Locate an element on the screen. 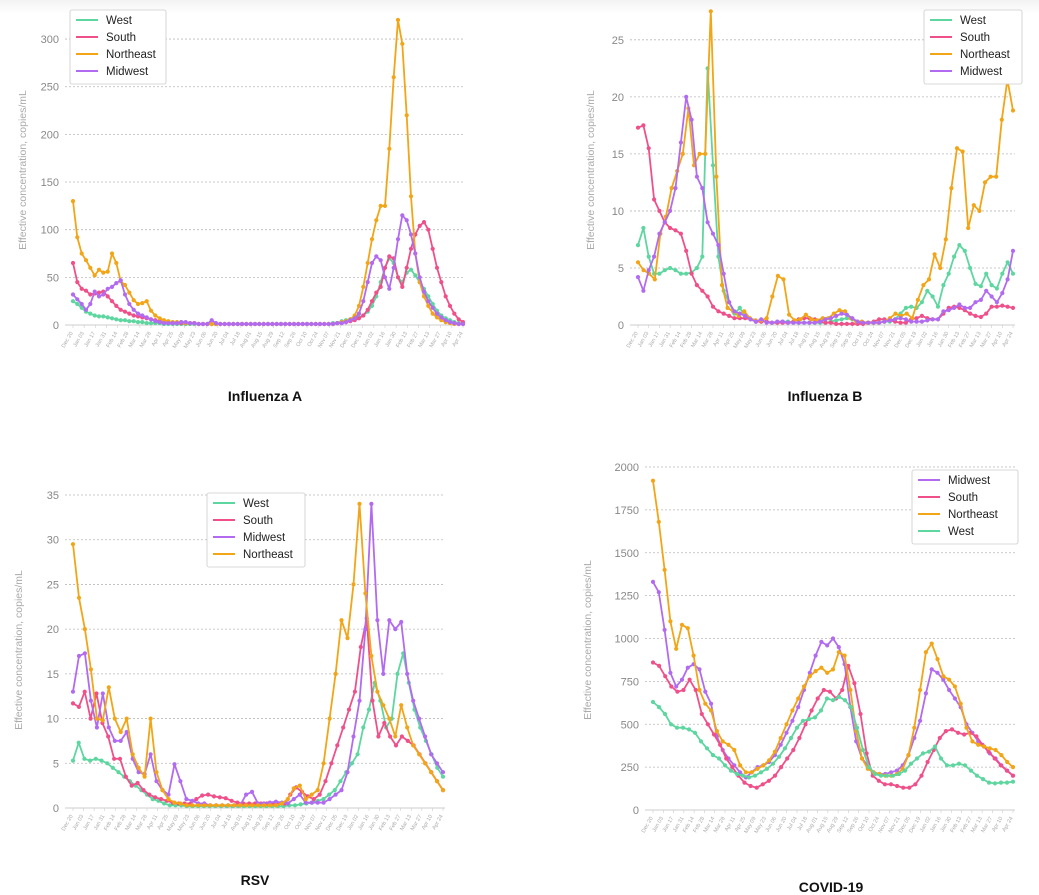  chart-title-covid-19: COVID-19 is located at coordinates (831, 887).